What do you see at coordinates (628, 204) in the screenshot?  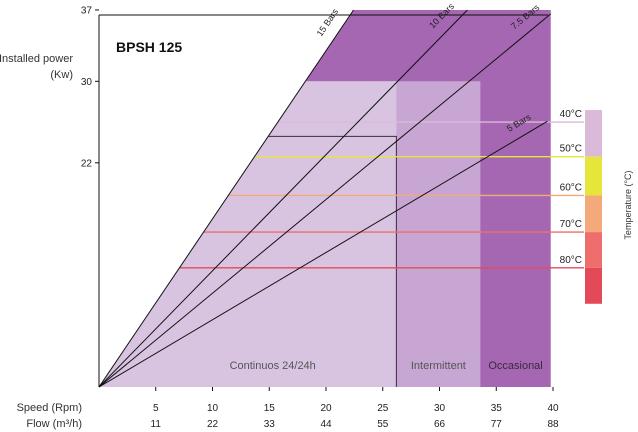 I see `right-axis-label: Temperature (°C)` at bounding box center [628, 204].